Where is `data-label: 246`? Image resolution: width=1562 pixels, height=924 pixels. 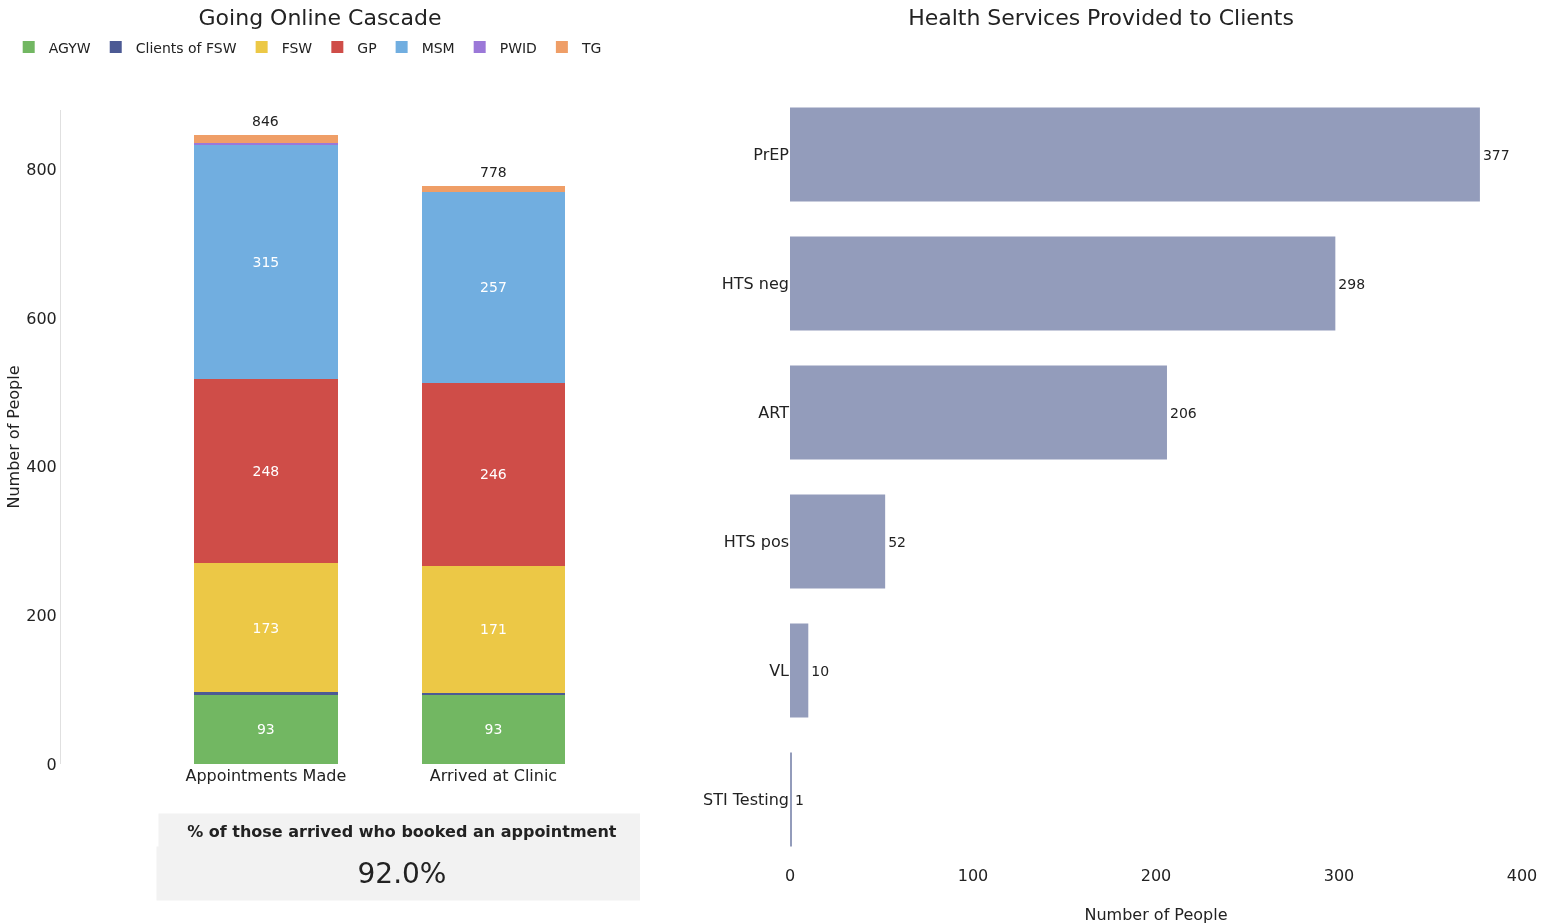 data-label: 246 is located at coordinates (493, 474).